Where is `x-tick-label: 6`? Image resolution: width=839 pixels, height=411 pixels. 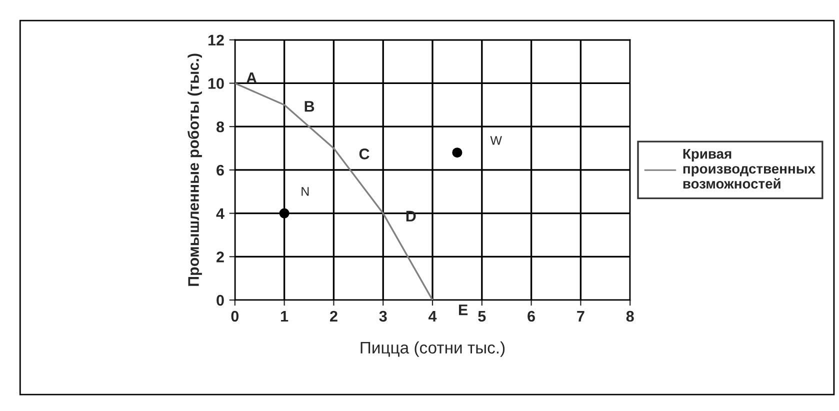
x-tick-label: 6 is located at coordinates (531, 316).